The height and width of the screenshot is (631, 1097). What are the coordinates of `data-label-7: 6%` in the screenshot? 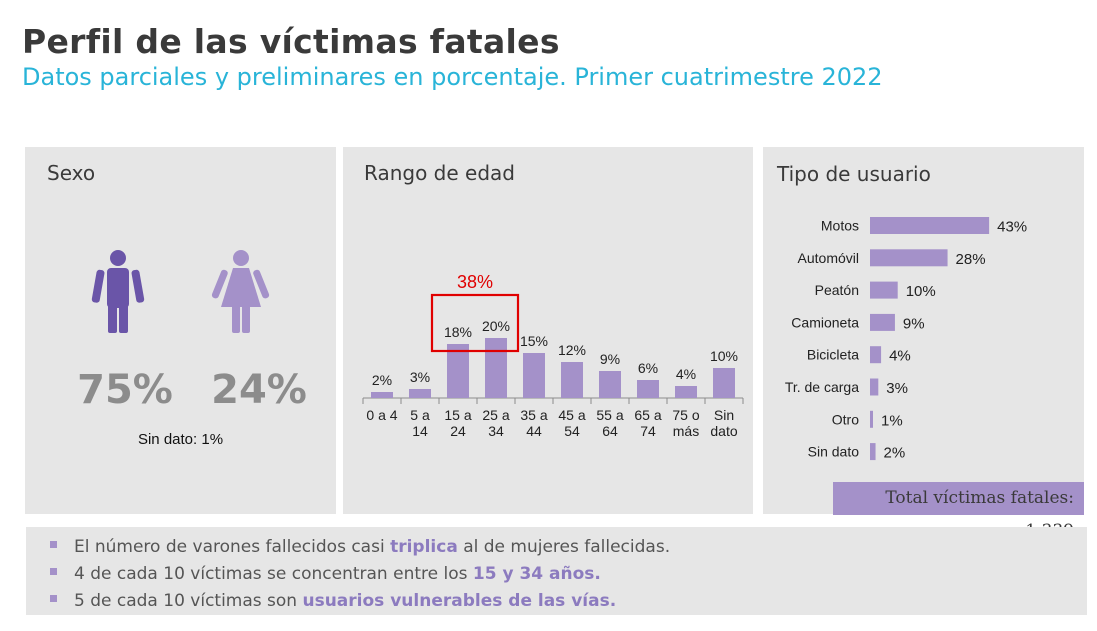 It's located at (648, 368).